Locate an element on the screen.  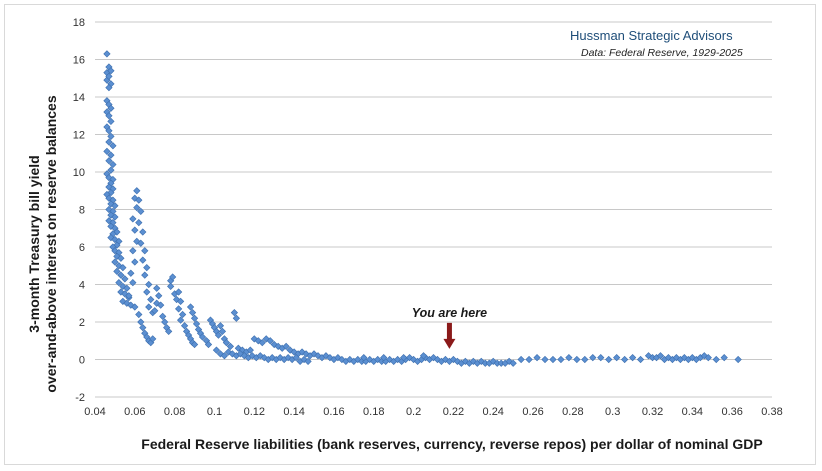
x-tick-label: 0.18 is located at coordinates (373, 412).